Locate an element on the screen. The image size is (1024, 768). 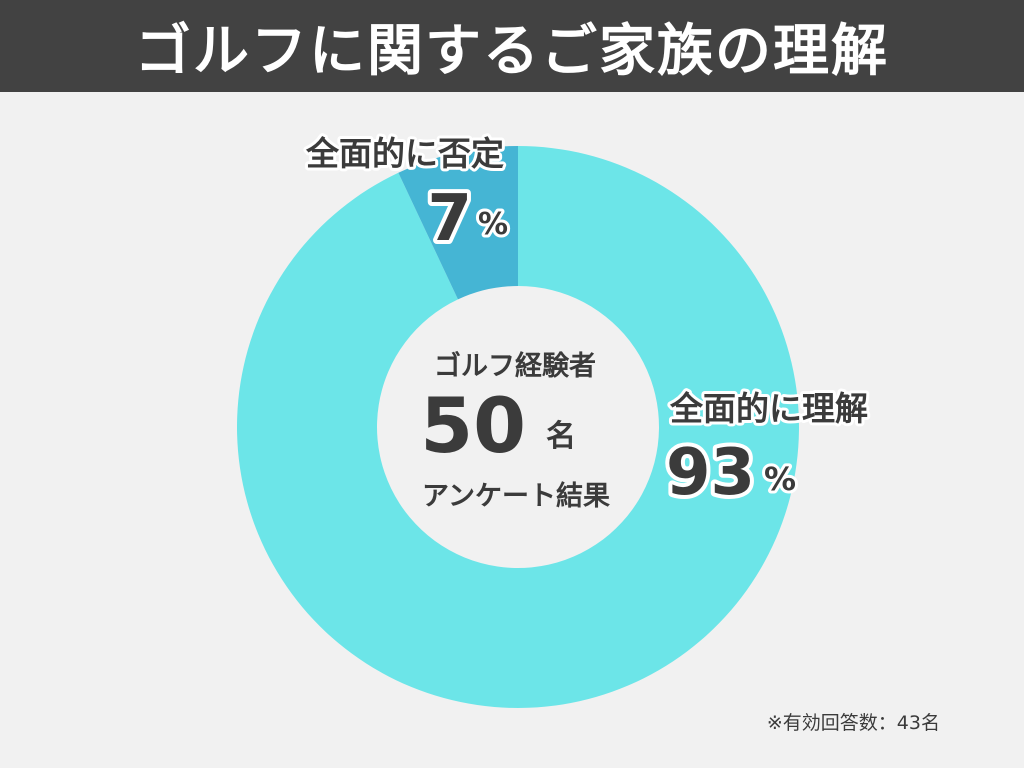
center-number: 50 is located at coordinates (473, 425).